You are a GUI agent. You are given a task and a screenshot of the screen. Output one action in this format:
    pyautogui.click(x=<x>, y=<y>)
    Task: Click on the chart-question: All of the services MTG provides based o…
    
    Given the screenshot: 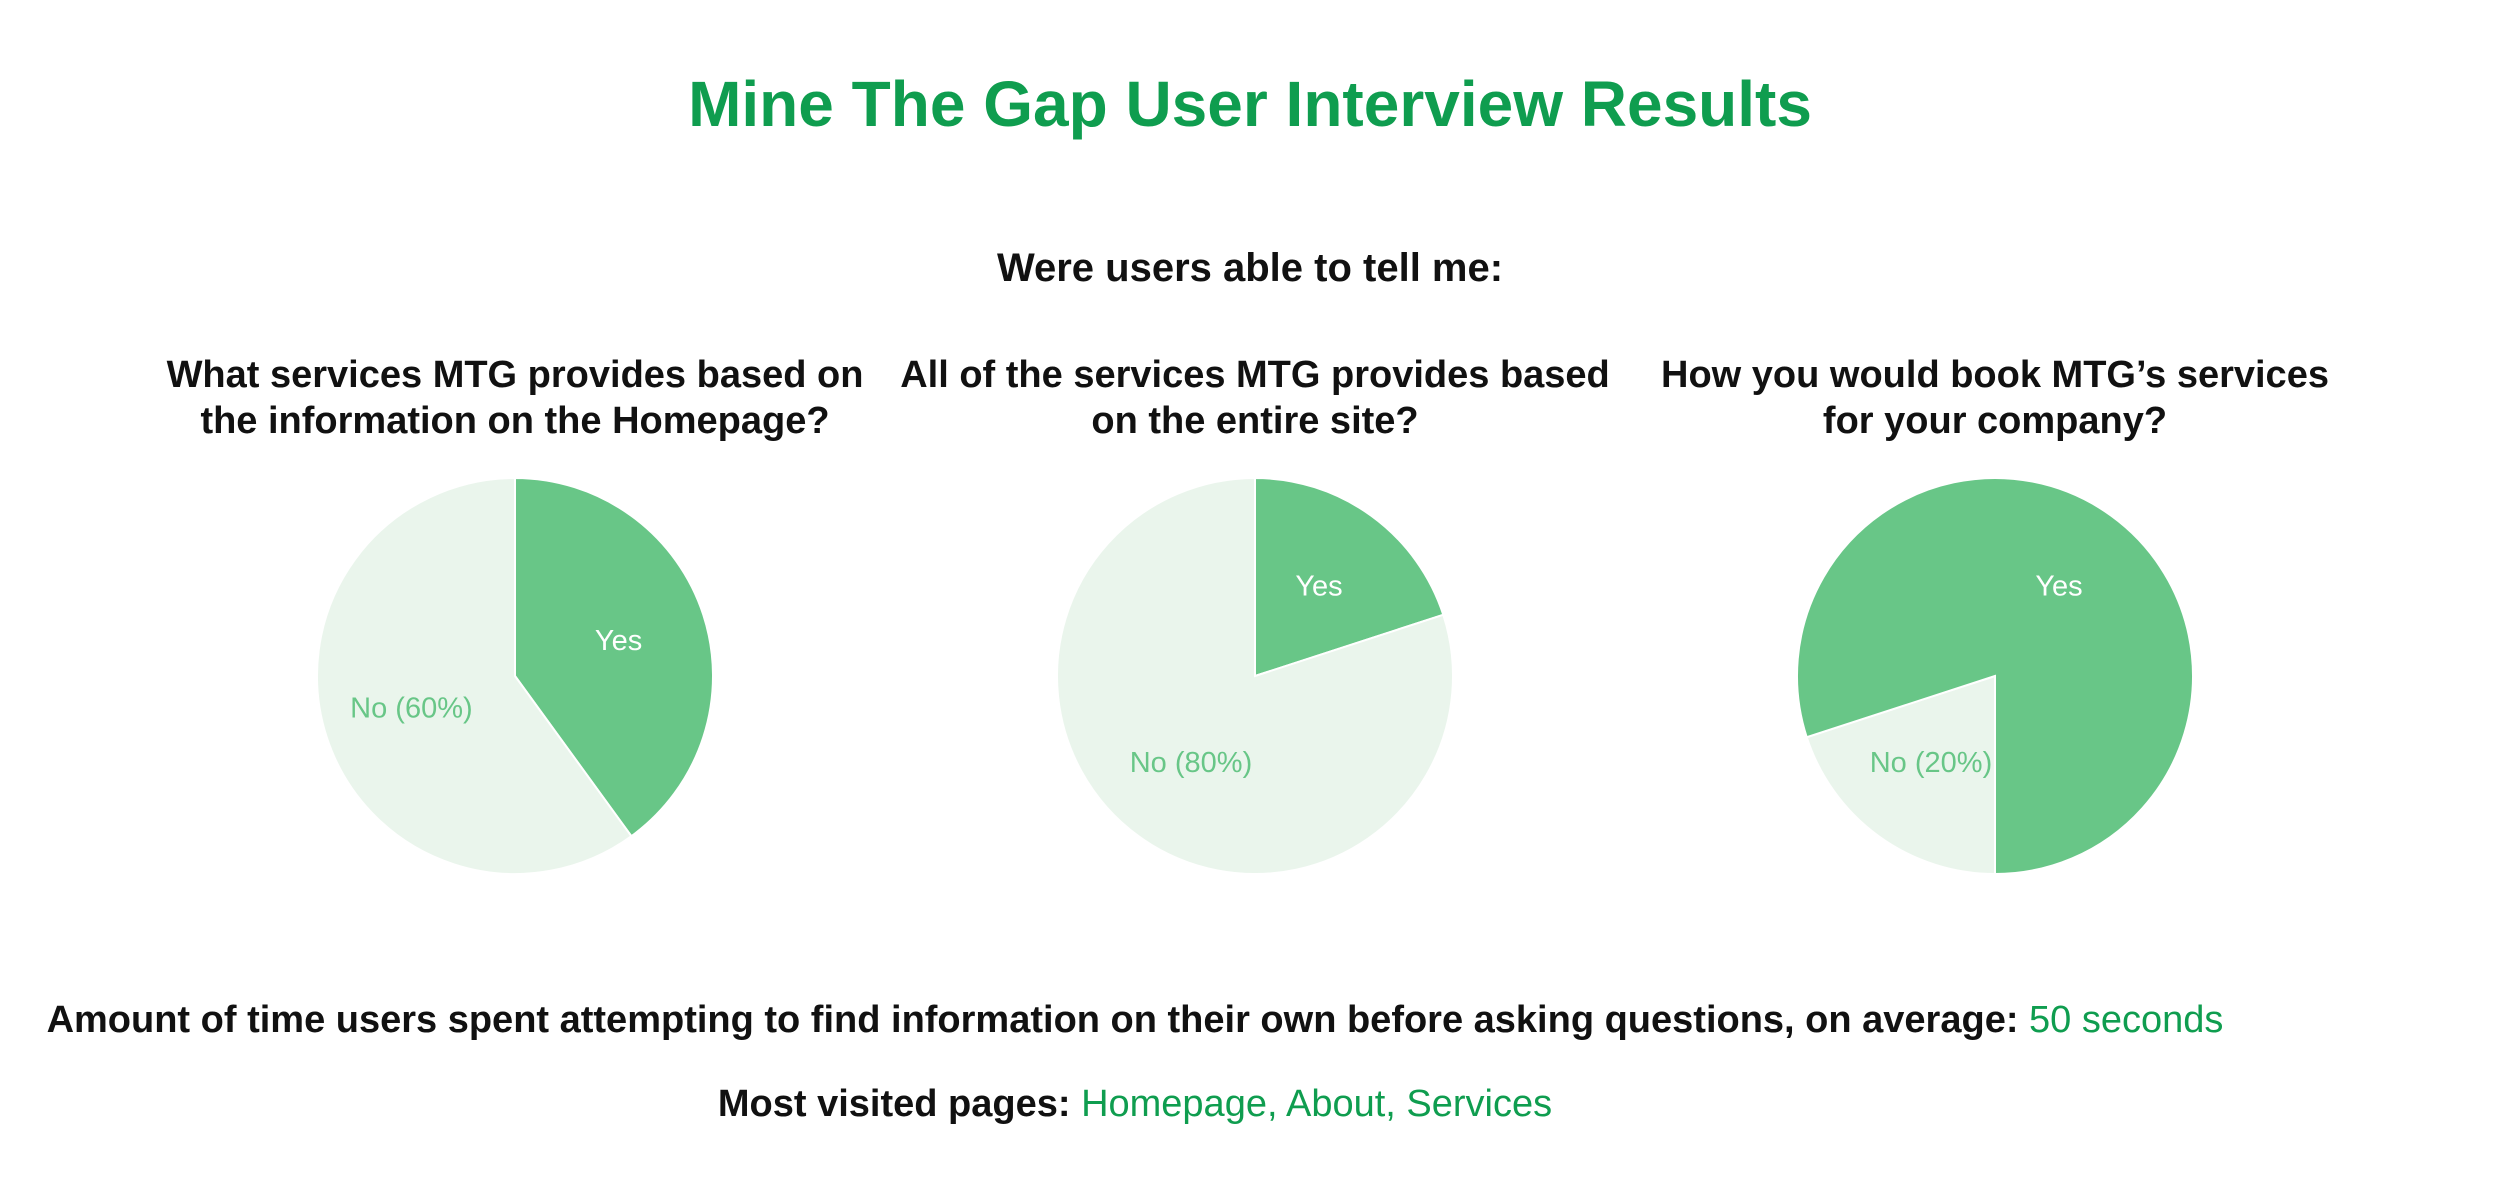 What is the action you would take?
    pyautogui.click(x=1255, y=402)
    